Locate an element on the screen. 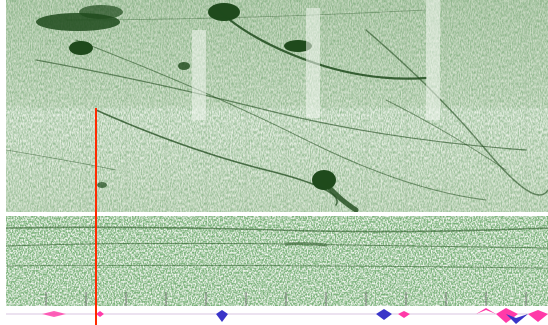 The width and height of the screenshot is (548, 325). lower-tick-marks is located at coordinates (286, 299).